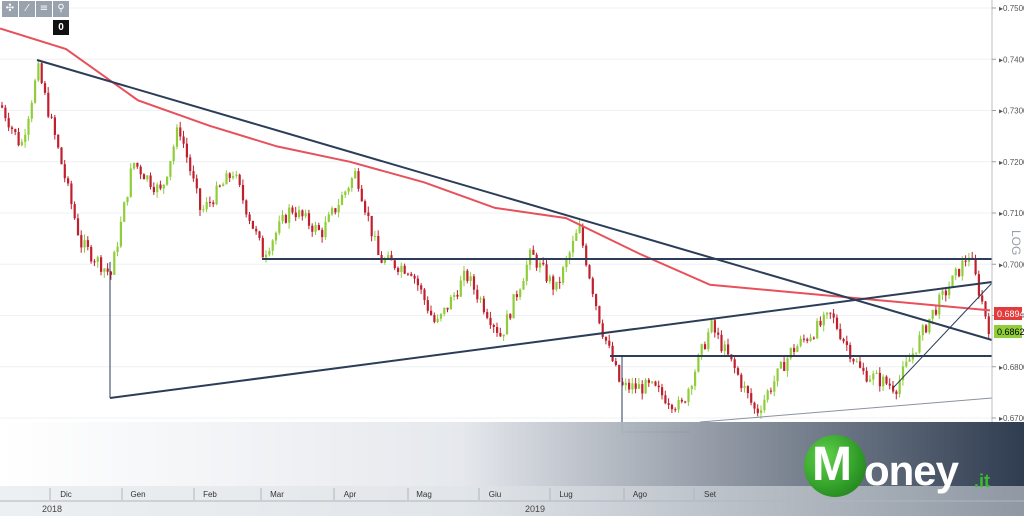 This screenshot has width=1024, height=516. I want to click on x-tick-label: Feb, so click(210, 494).